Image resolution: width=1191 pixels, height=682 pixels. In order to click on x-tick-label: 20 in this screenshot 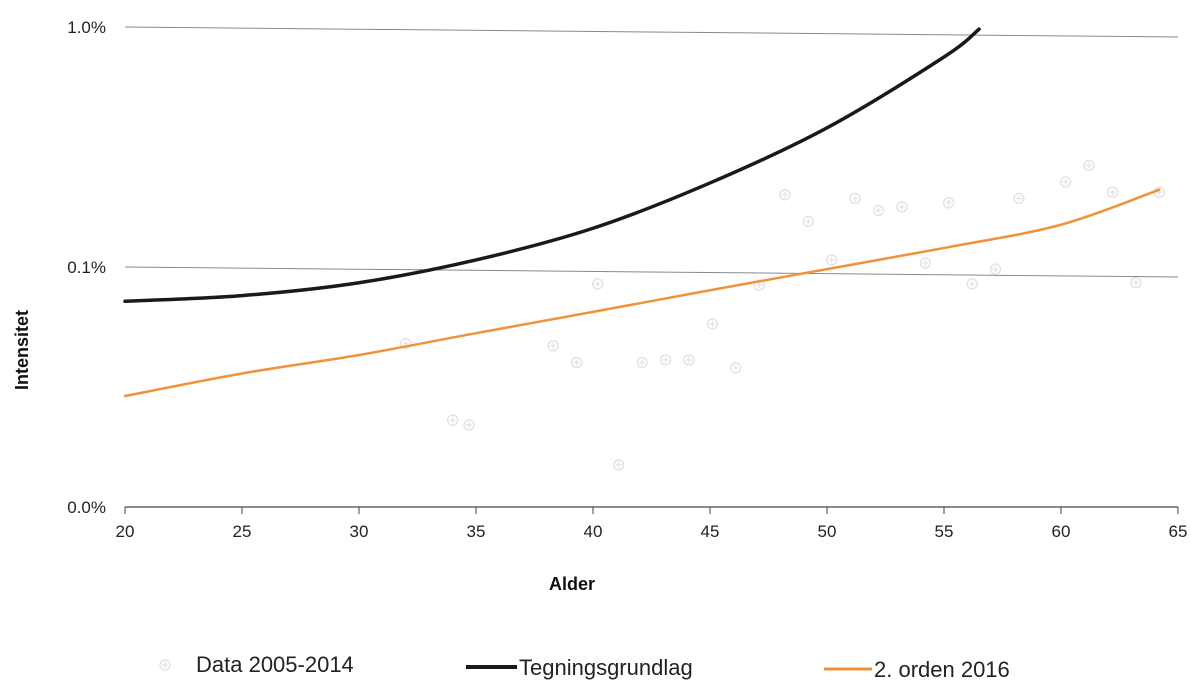, I will do `click(125, 531)`.